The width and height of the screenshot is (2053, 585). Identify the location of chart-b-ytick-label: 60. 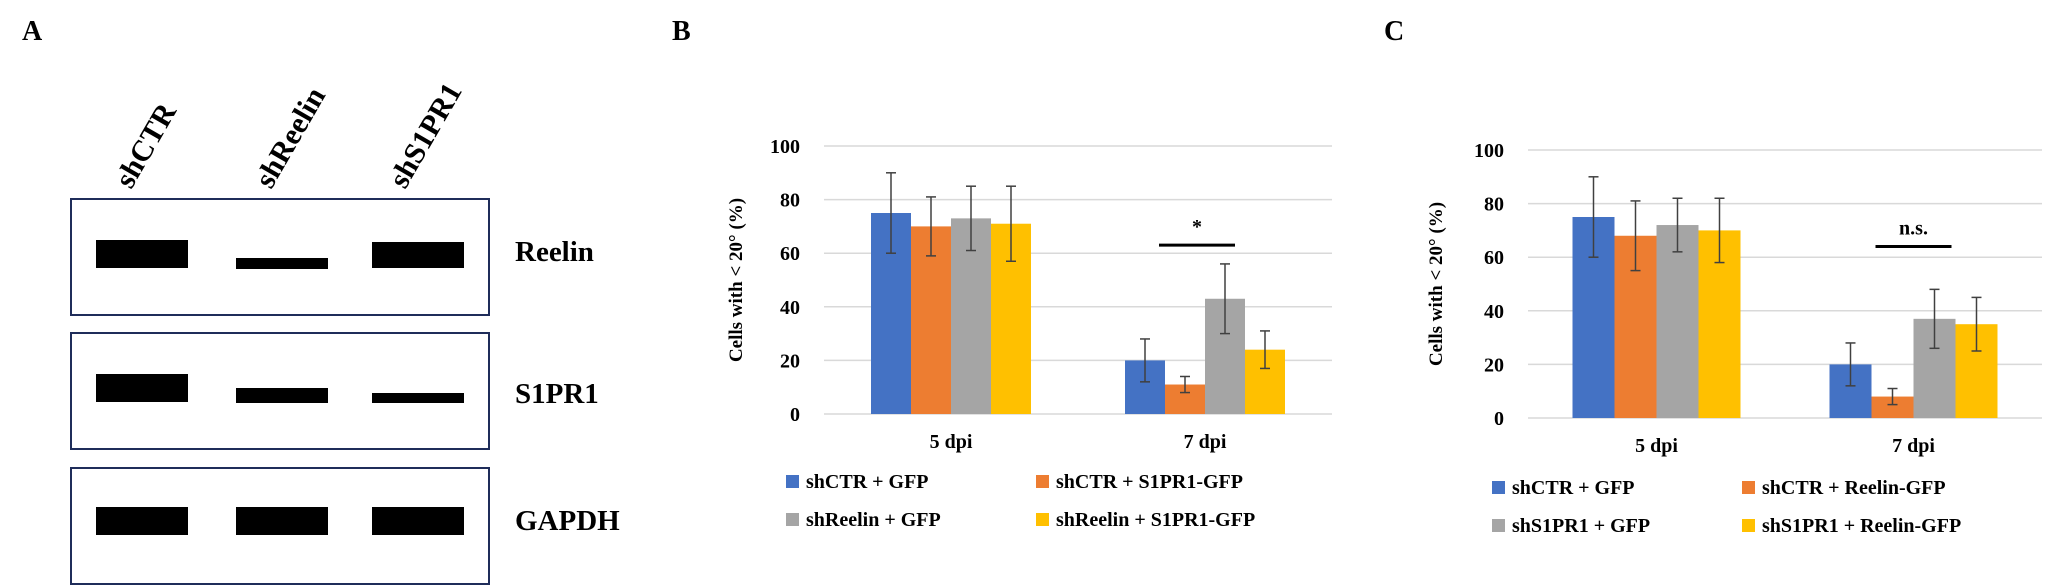
(790, 254).